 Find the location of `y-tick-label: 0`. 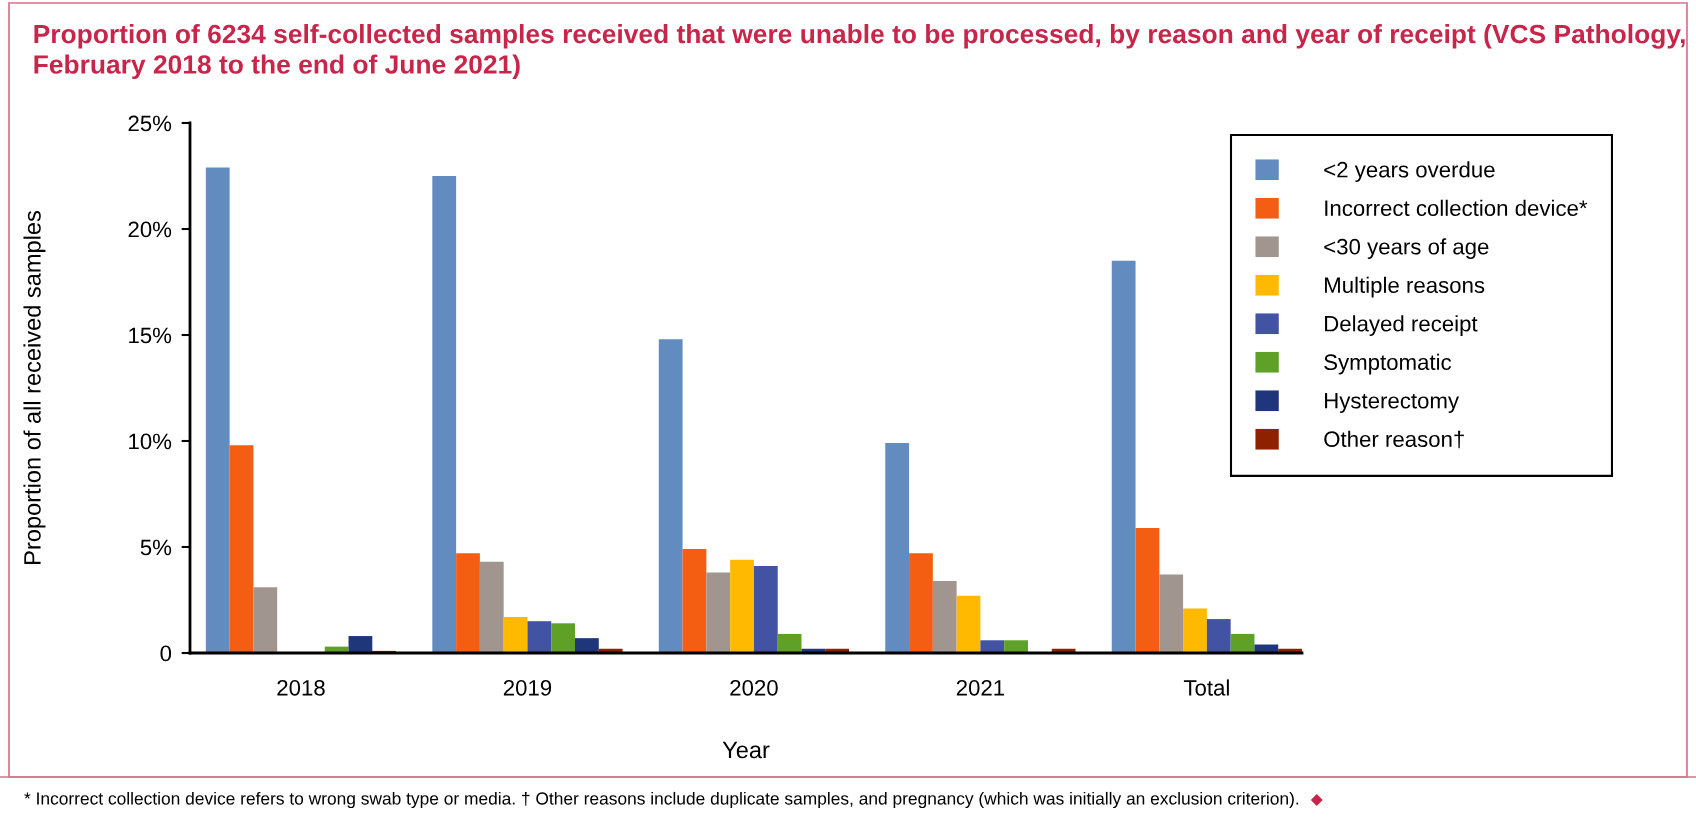

y-tick-label: 0 is located at coordinates (166, 653).